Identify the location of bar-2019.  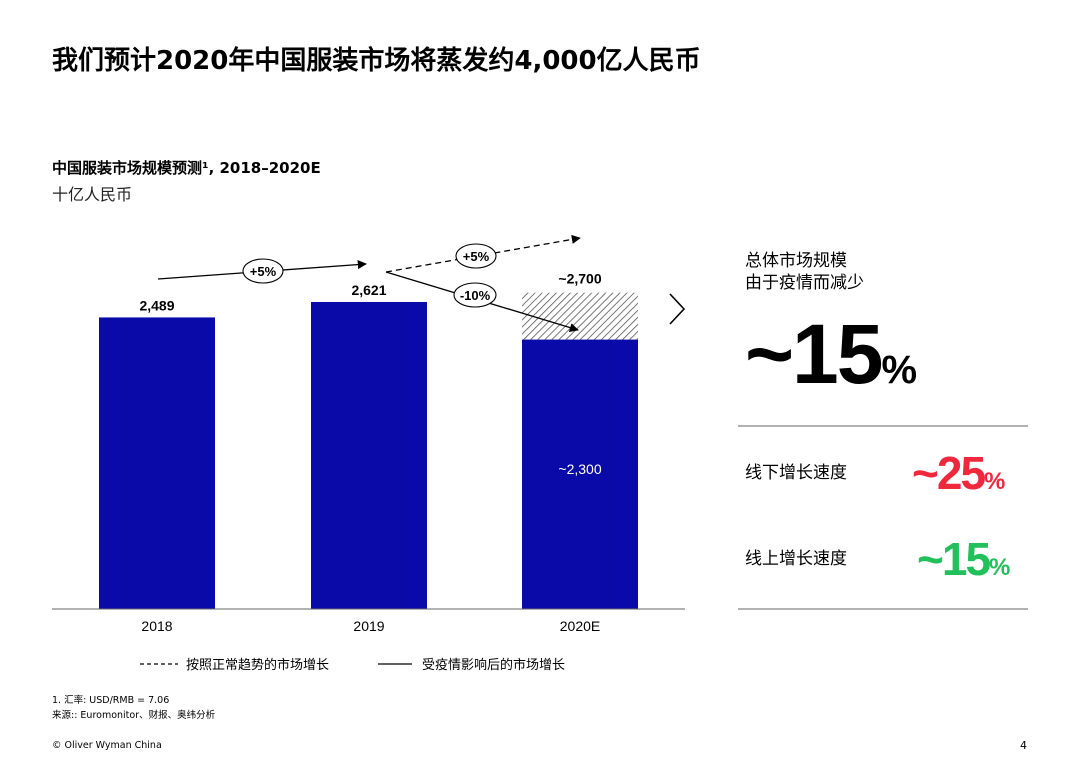
(369, 455).